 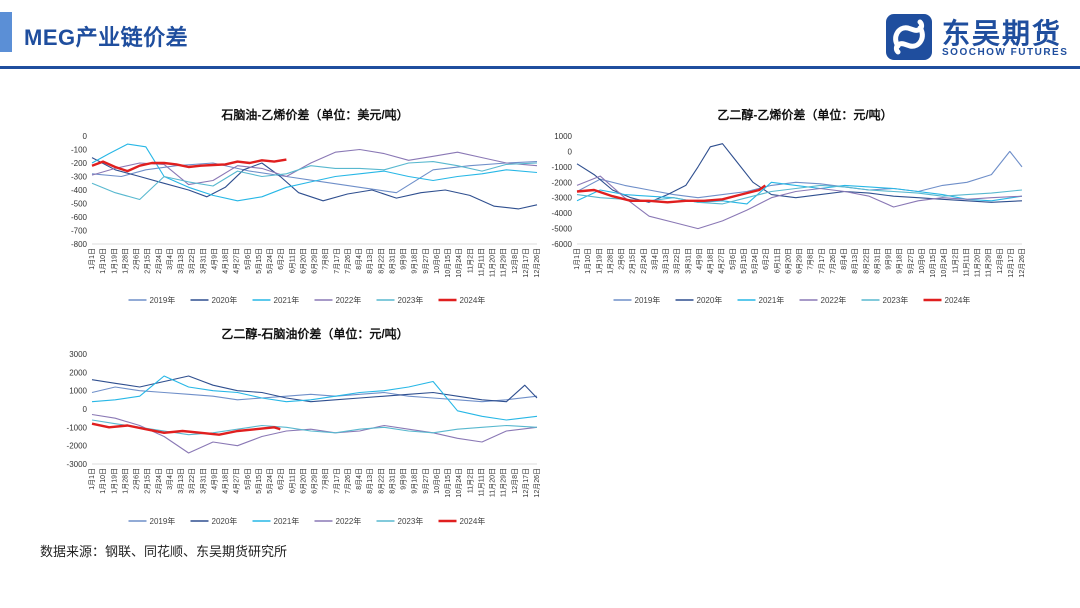 What do you see at coordinates (896, 300) in the screenshot?
I see `legend-label: 2023年` at bounding box center [896, 300].